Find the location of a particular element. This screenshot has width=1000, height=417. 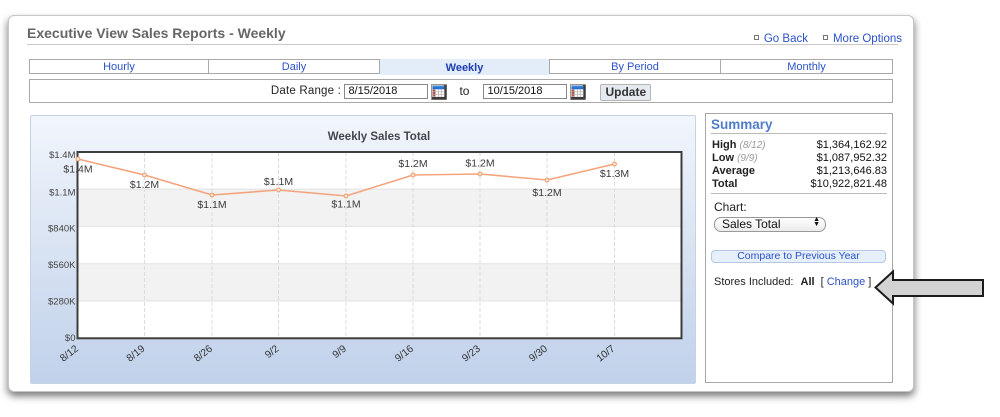

svg-text: 9/30 is located at coordinates (538, 353).